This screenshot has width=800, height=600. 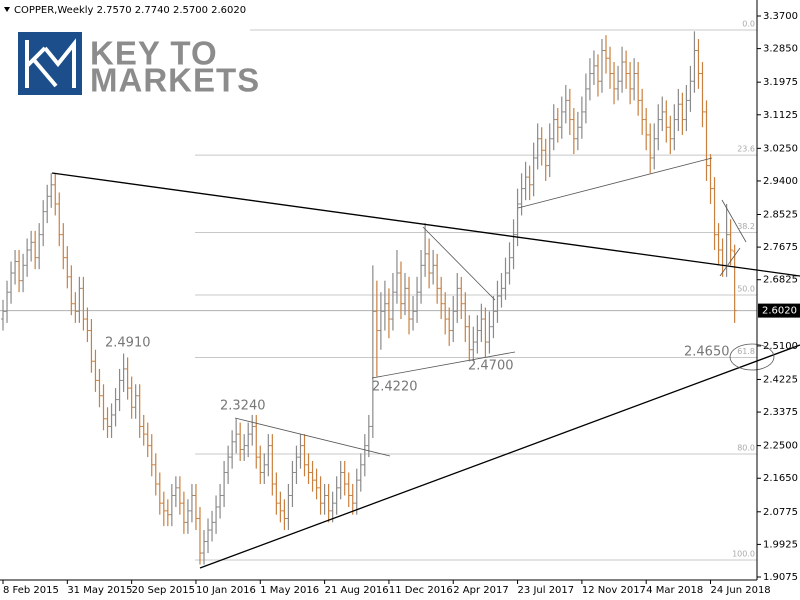 What do you see at coordinates (99, 590) in the screenshot?
I see `x-tick-label: 31 May 2015` at bounding box center [99, 590].